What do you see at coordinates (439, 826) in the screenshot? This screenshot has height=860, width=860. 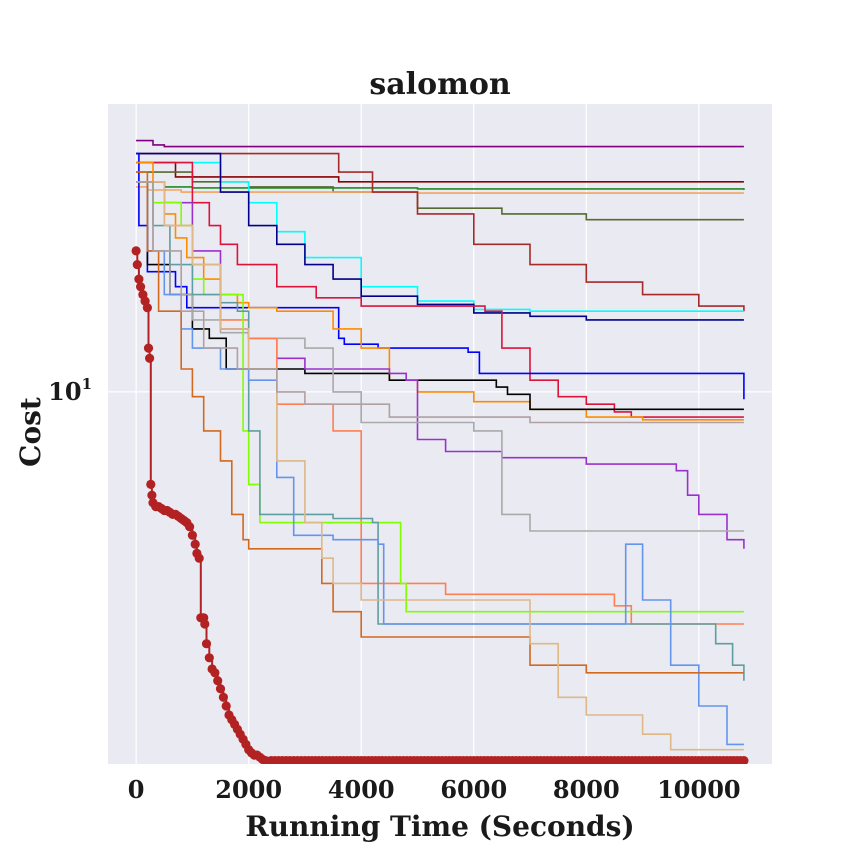 I see `x-axis-label: Running Time (Seconds)` at bounding box center [439, 826].